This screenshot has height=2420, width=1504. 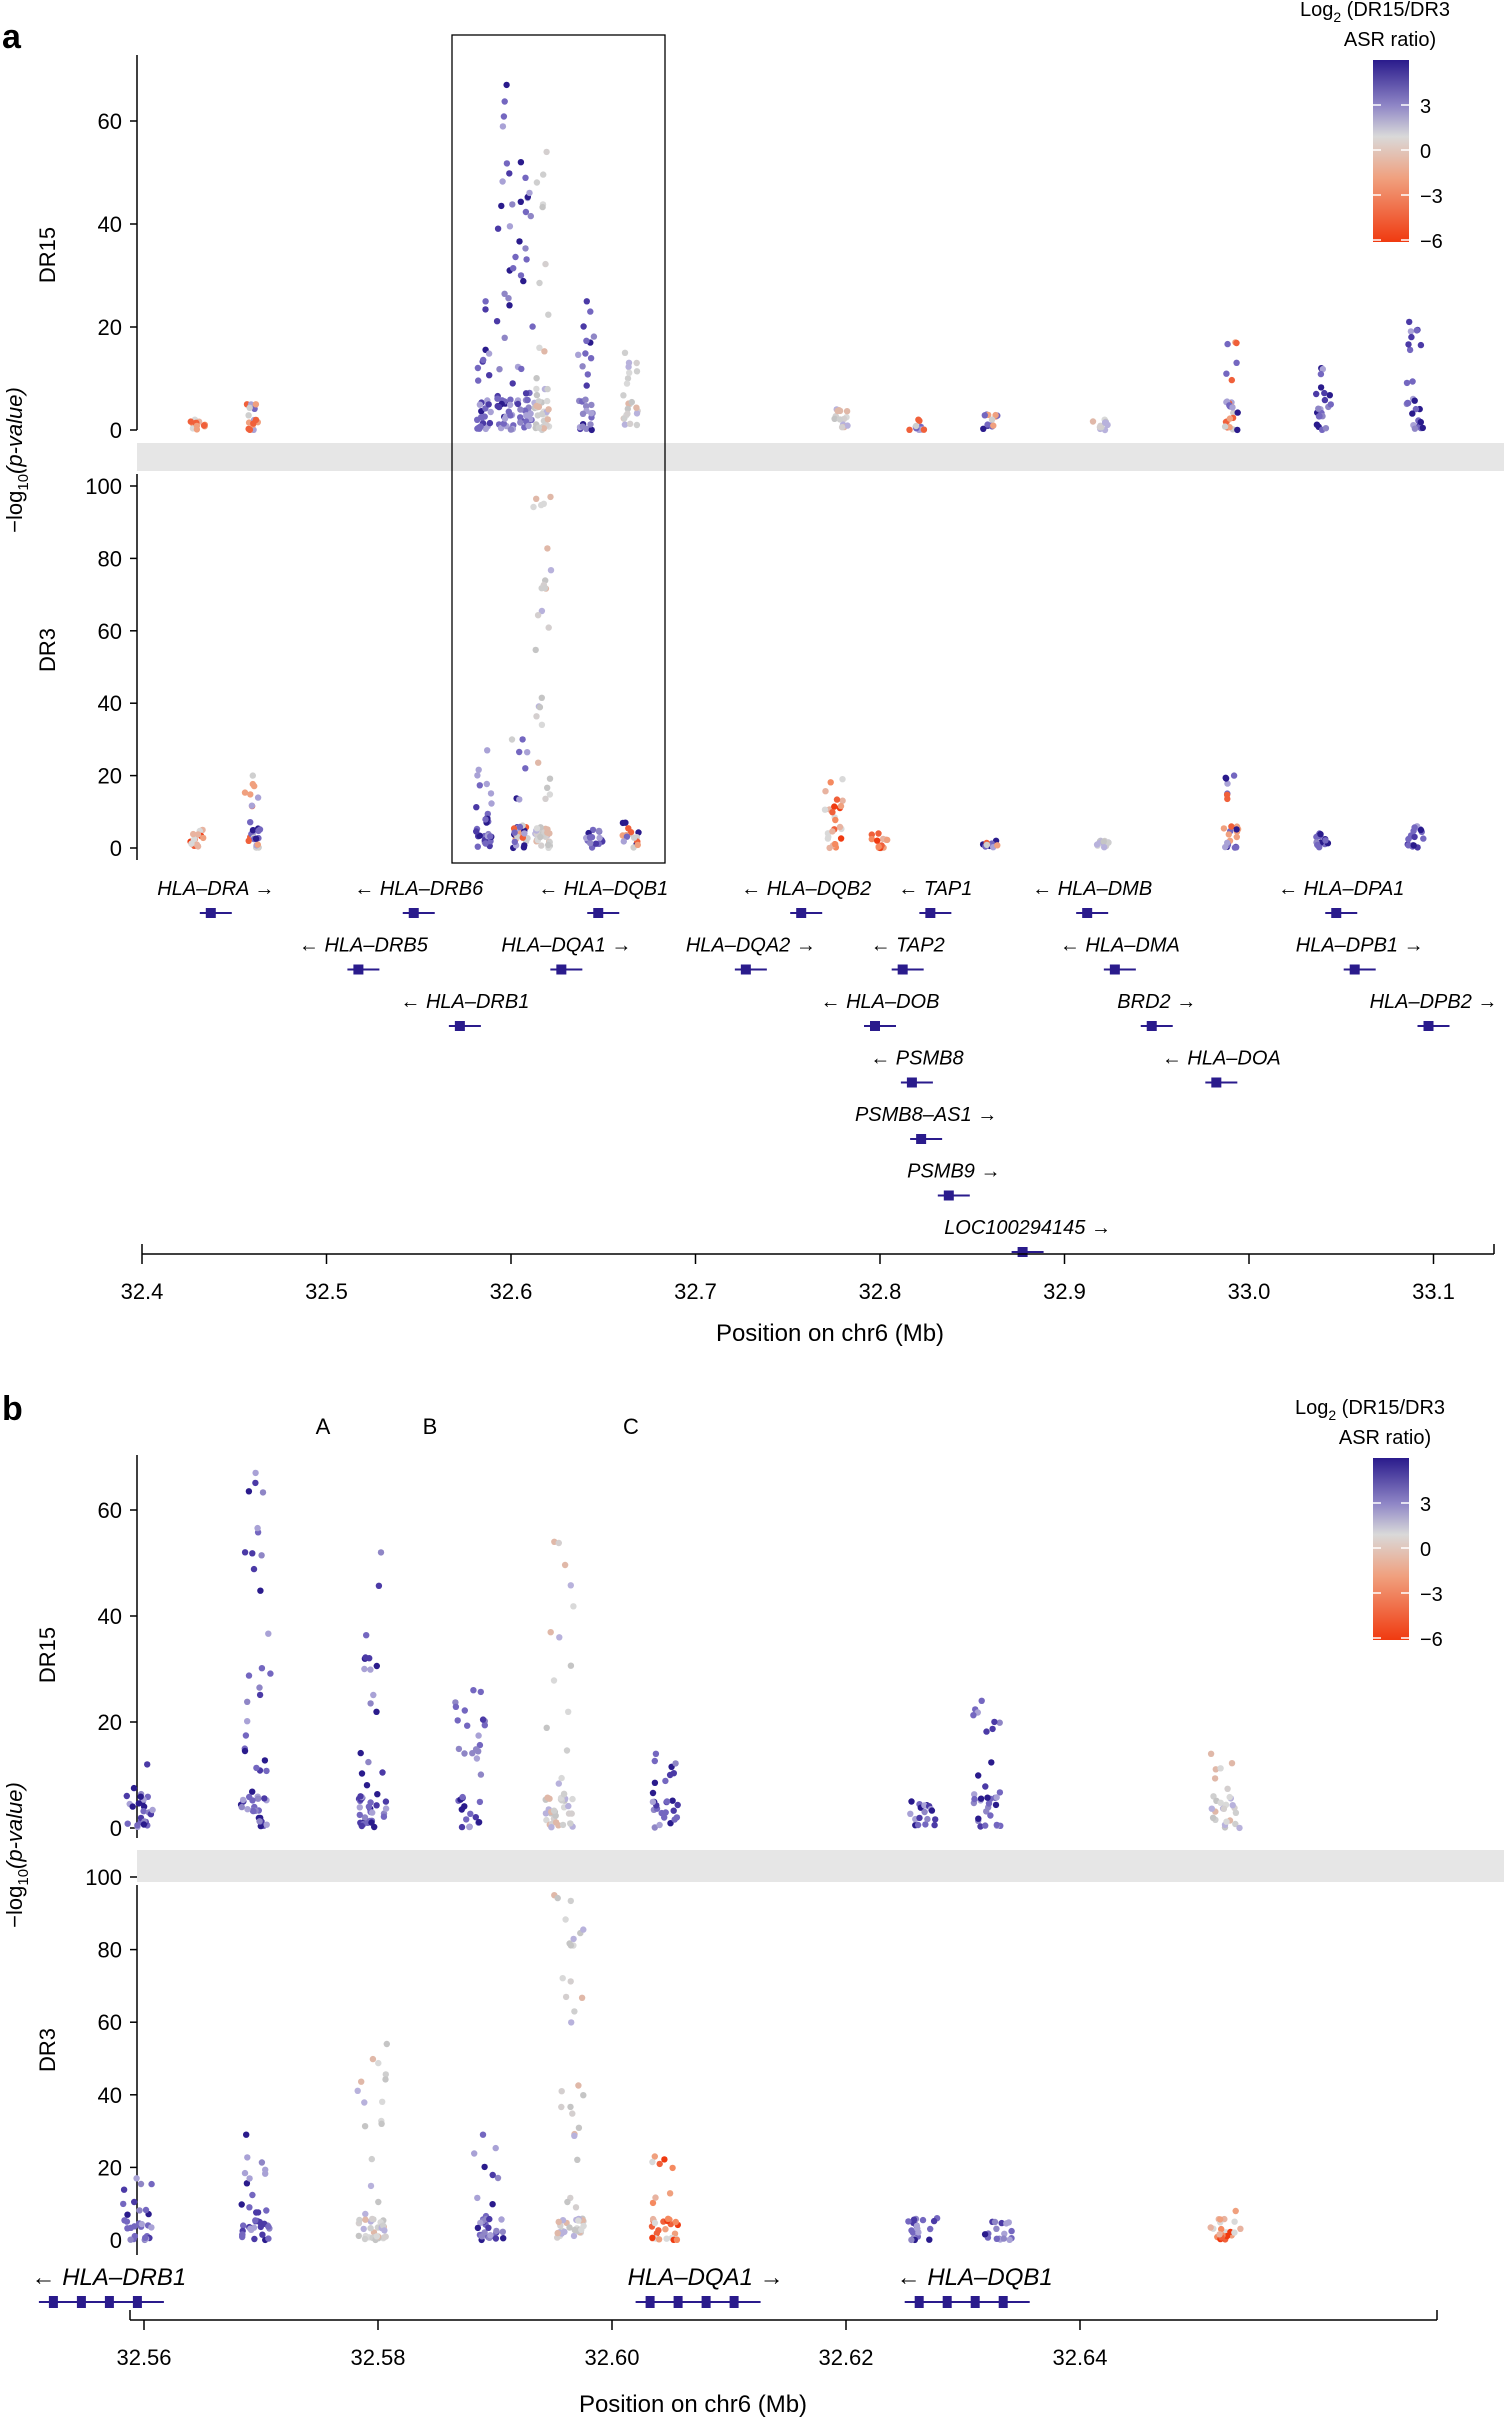 I want to click on gene-label: ← HLA–DQB1, so click(x=603, y=889).